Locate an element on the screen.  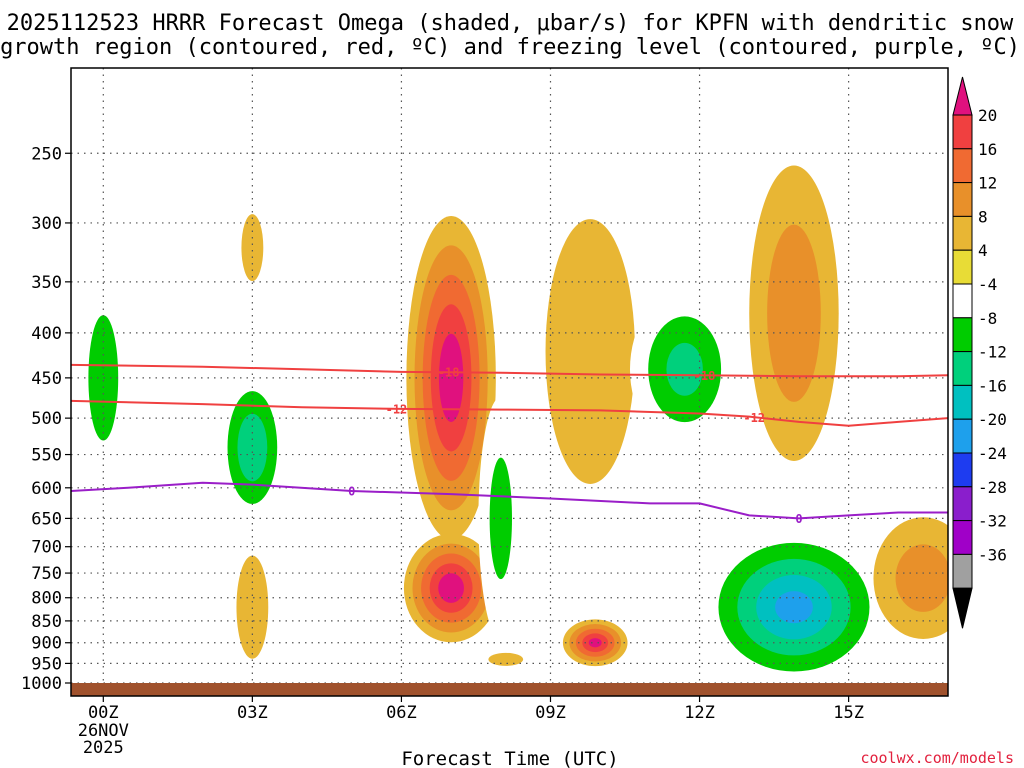
x-tick-label: 15Z is located at coordinates (848, 713).